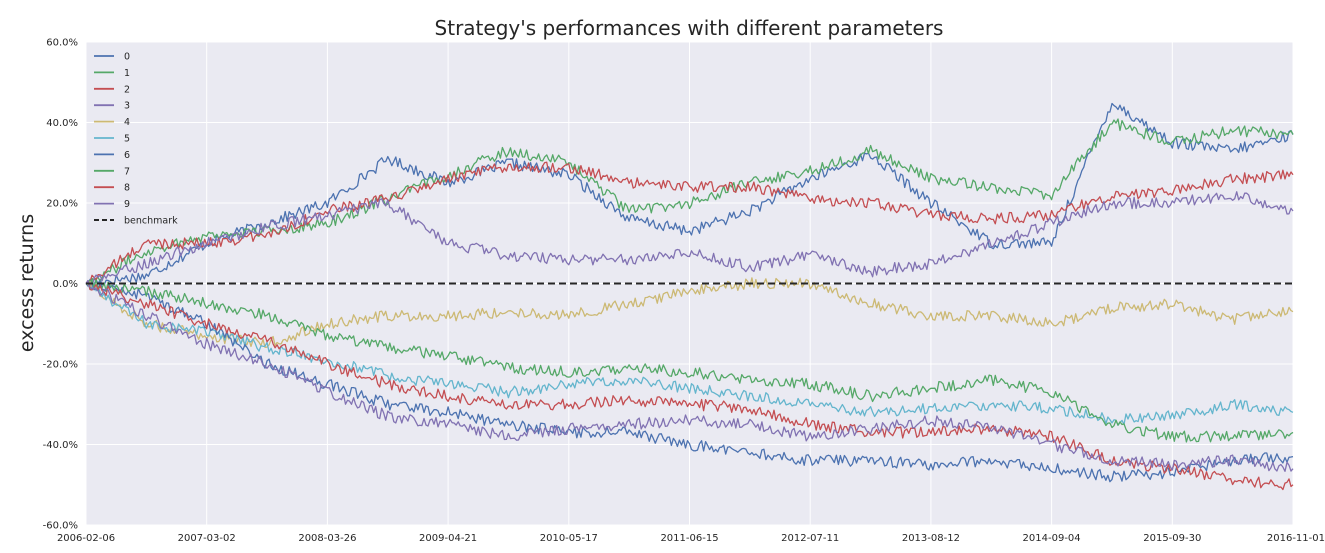  Describe the element at coordinates (60, 526) in the screenshot. I see `y-tick-label: -60.0%` at that location.